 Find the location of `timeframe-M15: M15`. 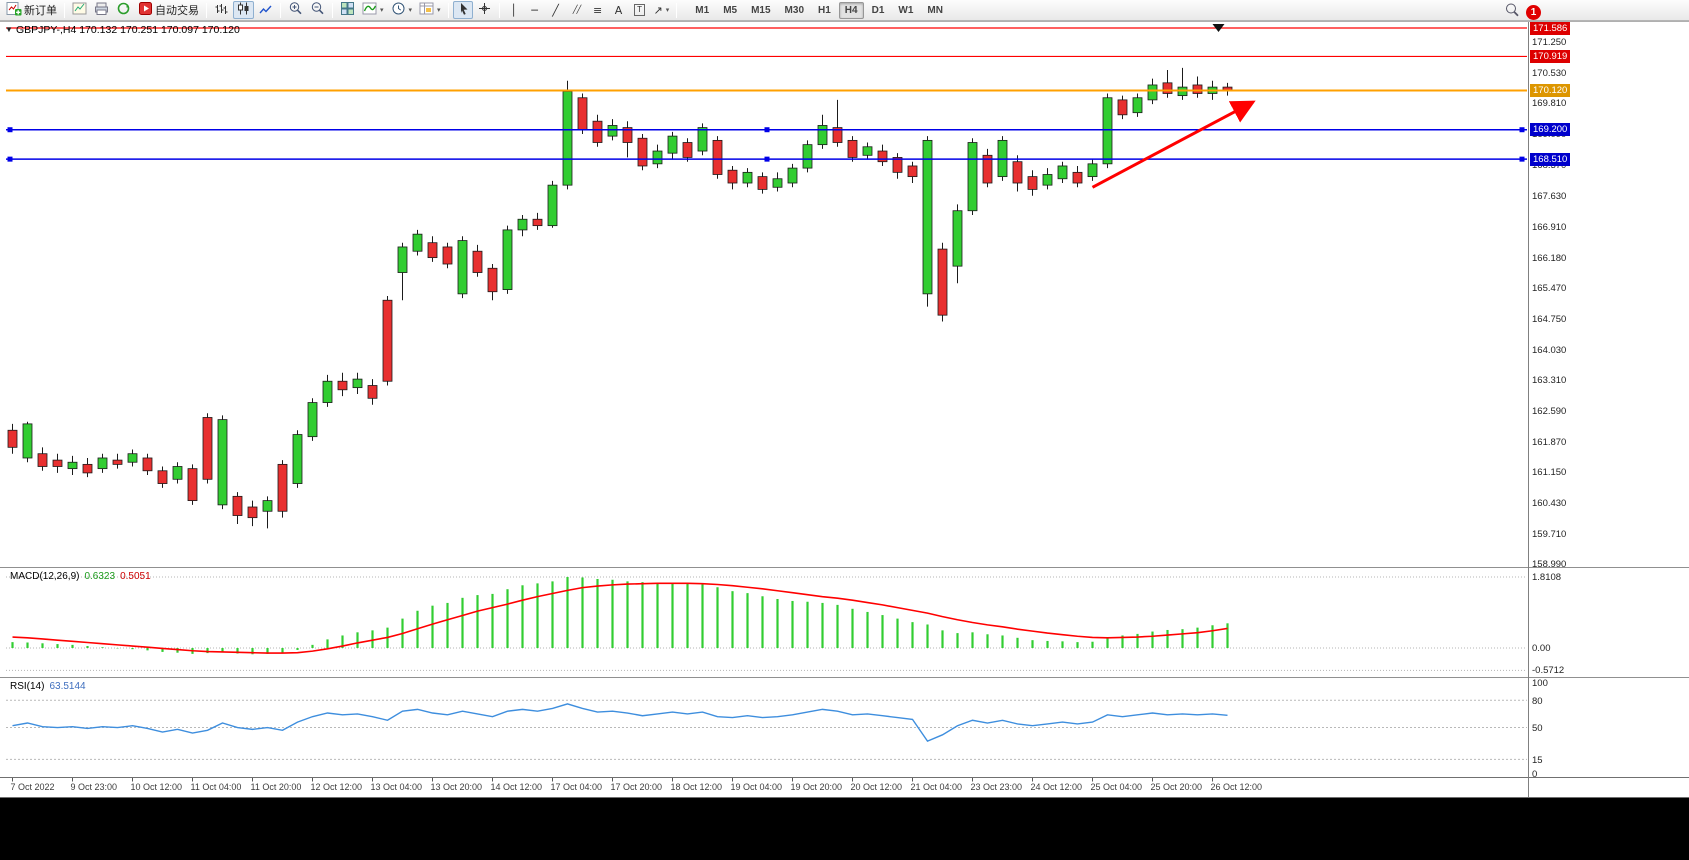

timeframe-M15: M15 is located at coordinates (761, 10).